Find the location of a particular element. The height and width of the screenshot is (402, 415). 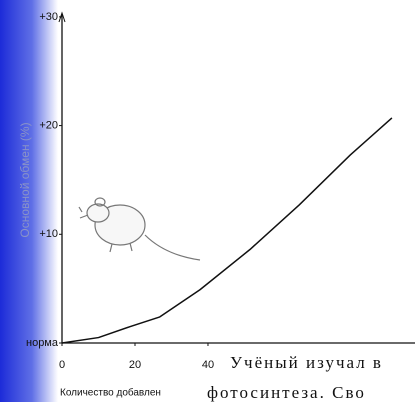

y-tick-label: +30 is located at coordinates (48, 17).